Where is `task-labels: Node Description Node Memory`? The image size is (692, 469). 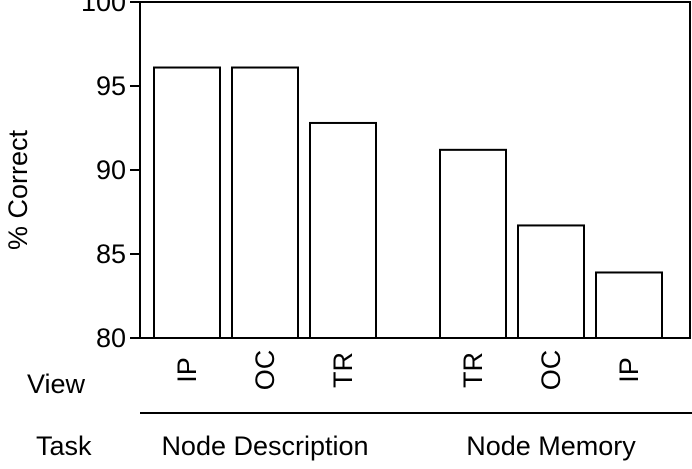 task-labels: Node Description Node Memory is located at coordinates (398, 446).